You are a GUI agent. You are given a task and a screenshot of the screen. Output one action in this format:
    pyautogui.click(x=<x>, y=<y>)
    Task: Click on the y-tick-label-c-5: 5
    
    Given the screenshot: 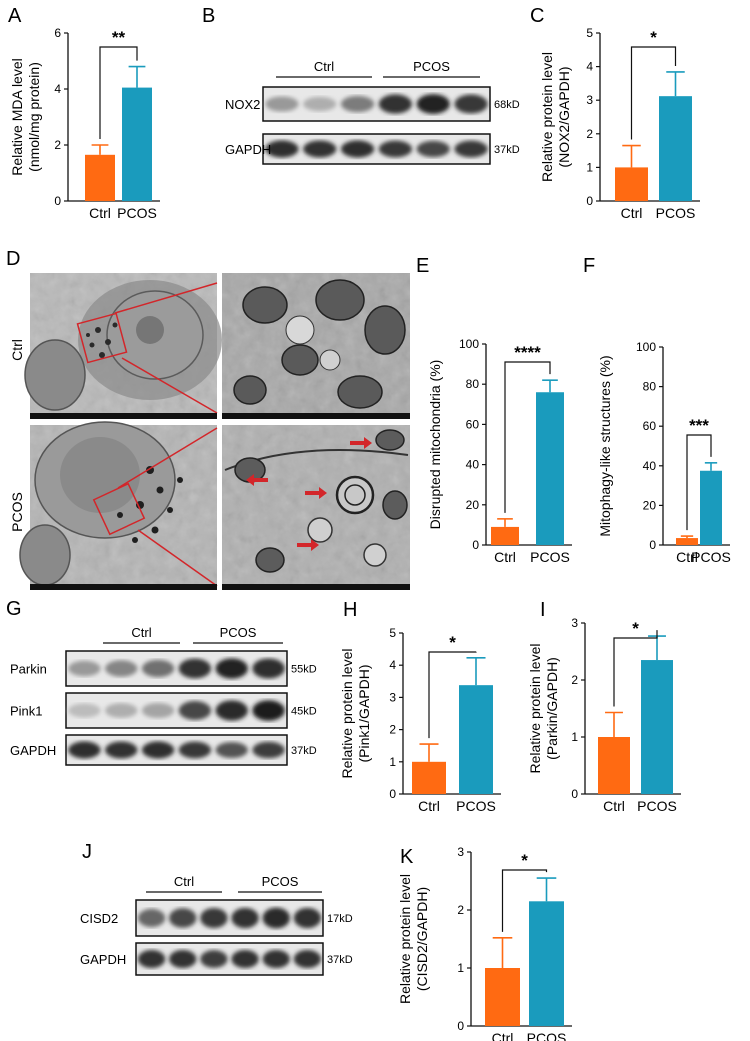 What is the action you would take?
    pyautogui.click(x=589, y=33)
    